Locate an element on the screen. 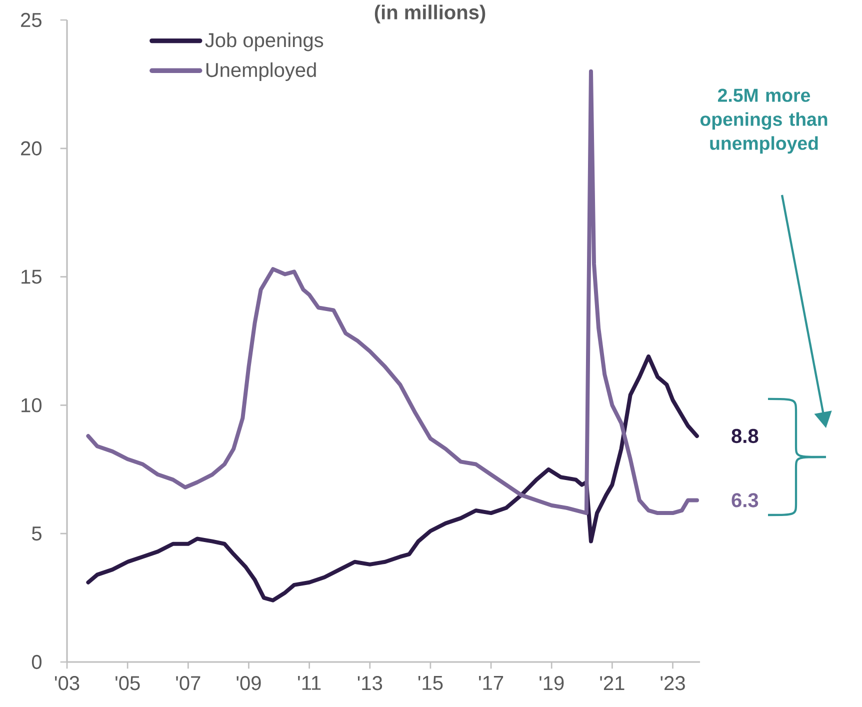 This screenshot has height=707, width=862. x-tick-label: '23 is located at coordinates (672, 683).